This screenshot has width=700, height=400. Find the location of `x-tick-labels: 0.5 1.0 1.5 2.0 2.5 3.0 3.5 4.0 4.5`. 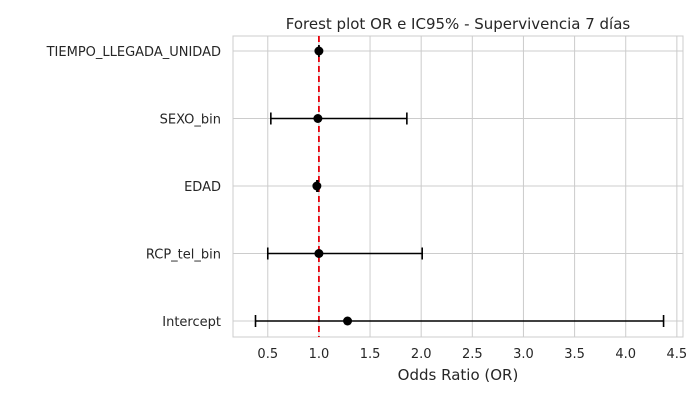

x-tick-labels: 0.5 1.0 1.5 2.0 2.5 3.0 3.5 4.0 4.5 is located at coordinates (472, 354).